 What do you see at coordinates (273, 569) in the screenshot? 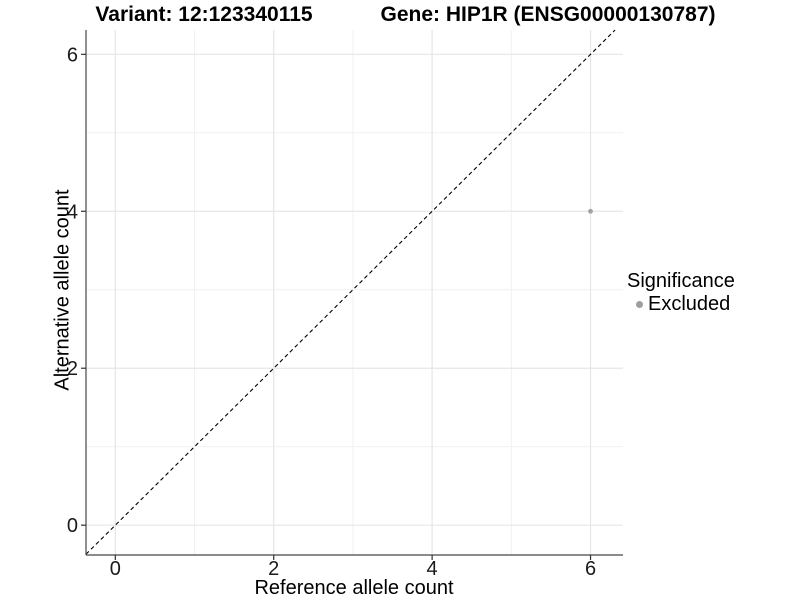
I see `x-tick-label: 2` at bounding box center [273, 569].